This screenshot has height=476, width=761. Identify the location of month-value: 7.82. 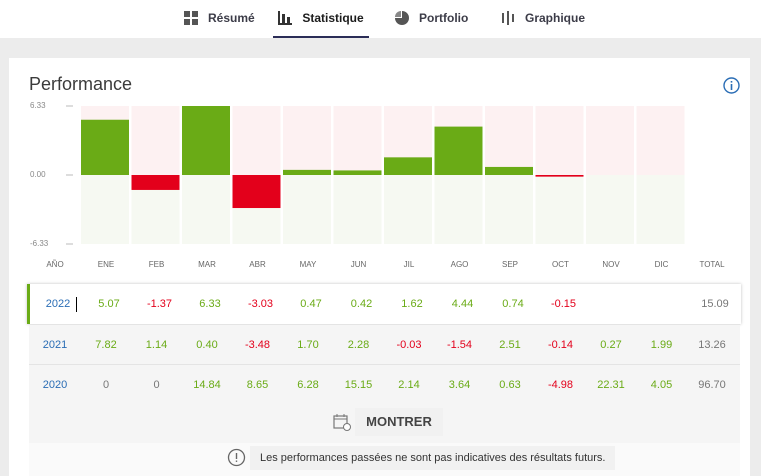
(106, 345).